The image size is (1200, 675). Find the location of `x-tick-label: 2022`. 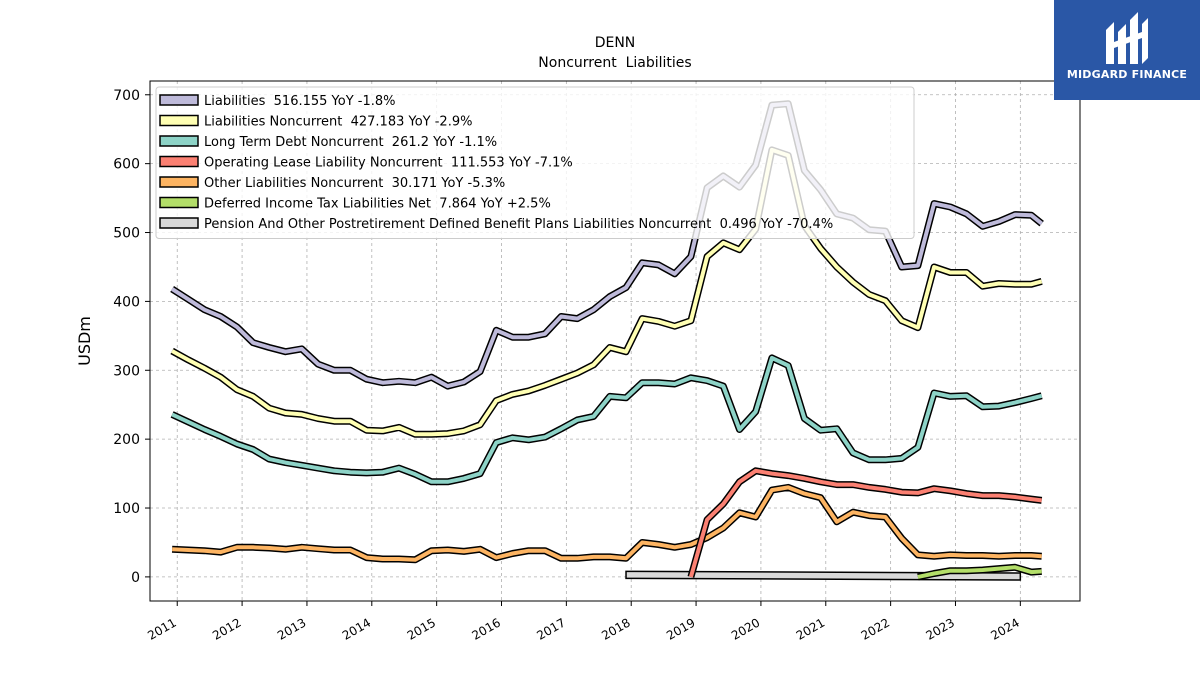

x-tick-label: 2022 is located at coordinates (875, 628).